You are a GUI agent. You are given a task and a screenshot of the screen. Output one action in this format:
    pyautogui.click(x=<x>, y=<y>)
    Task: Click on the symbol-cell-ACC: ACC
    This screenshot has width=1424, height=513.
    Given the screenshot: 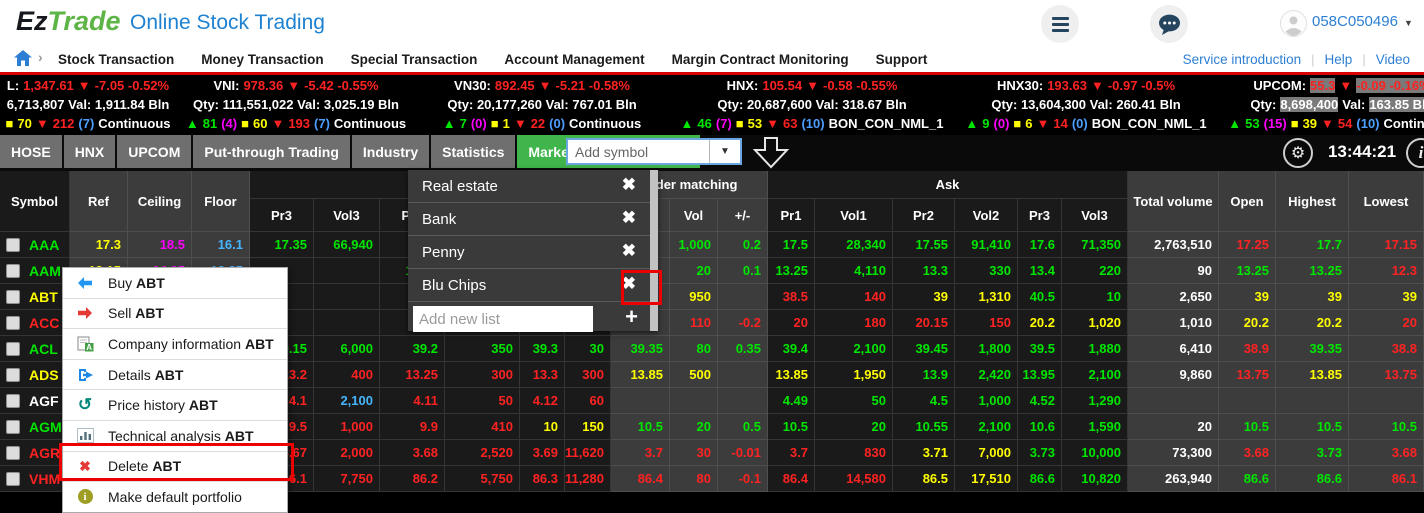 What is the action you would take?
    pyautogui.click(x=35, y=323)
    